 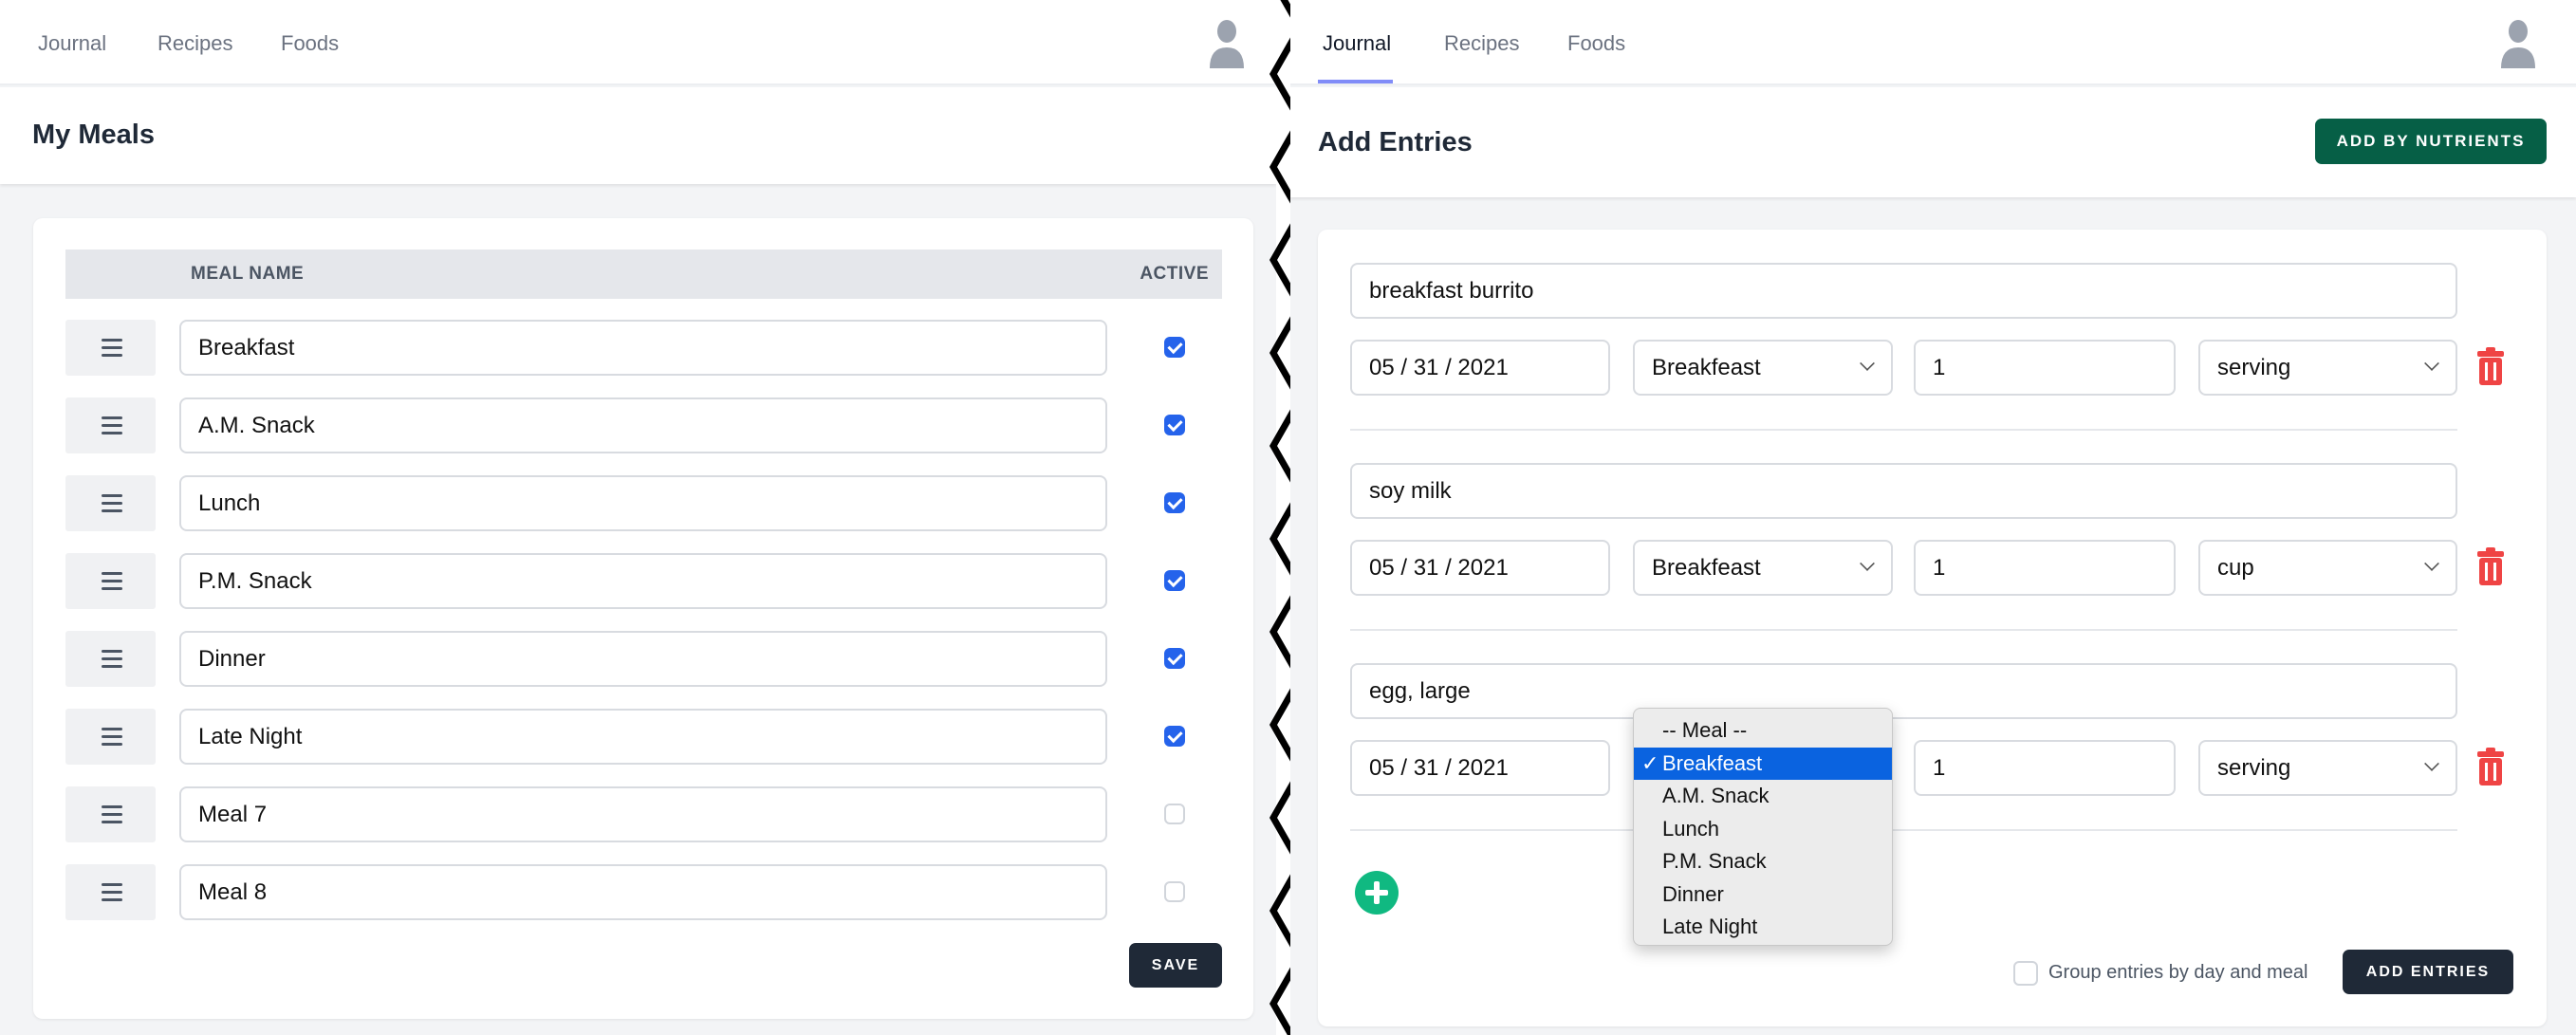 I want to click on unit-select-value: cup, so click(x=2235, y=568).